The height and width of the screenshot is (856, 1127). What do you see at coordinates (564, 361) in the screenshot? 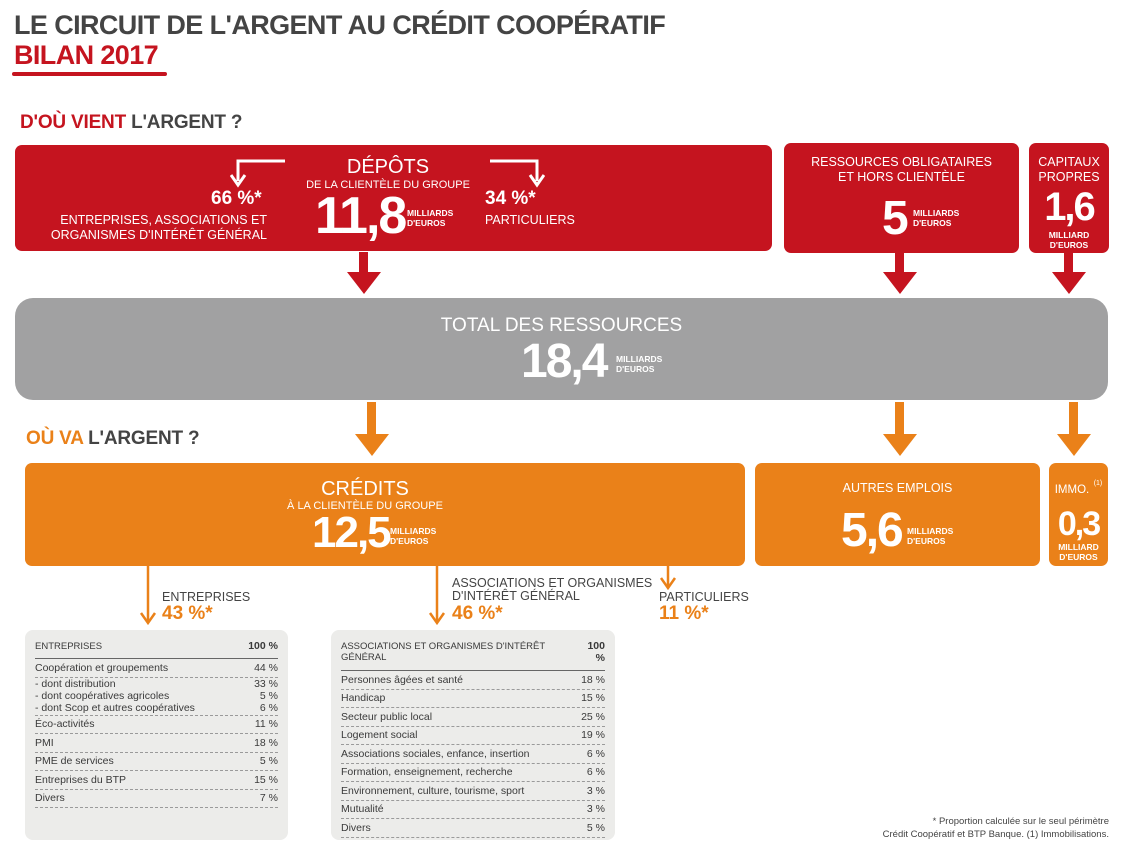
I see `total-value: 18,4` at bounding box center [564, 361].